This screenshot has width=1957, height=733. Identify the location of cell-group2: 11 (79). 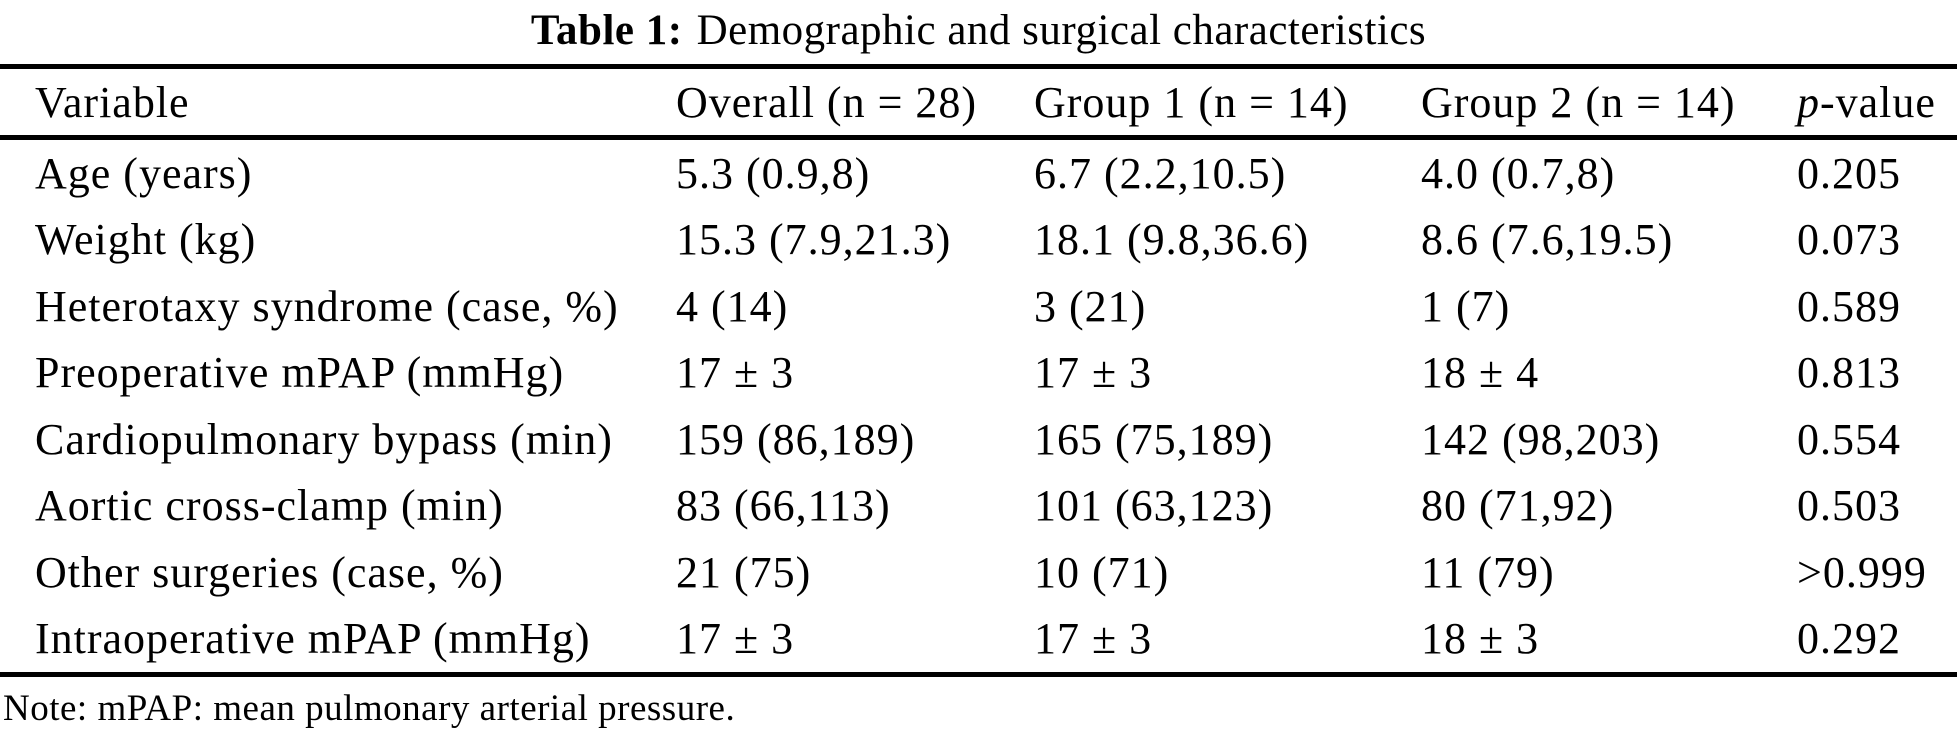
(1488, 572).